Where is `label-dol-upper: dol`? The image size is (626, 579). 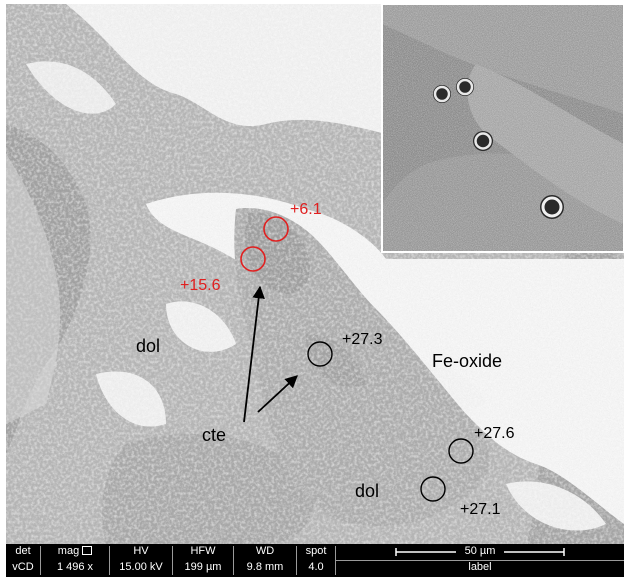
label-dol-upper: dol is located at coordinates (148, 346).